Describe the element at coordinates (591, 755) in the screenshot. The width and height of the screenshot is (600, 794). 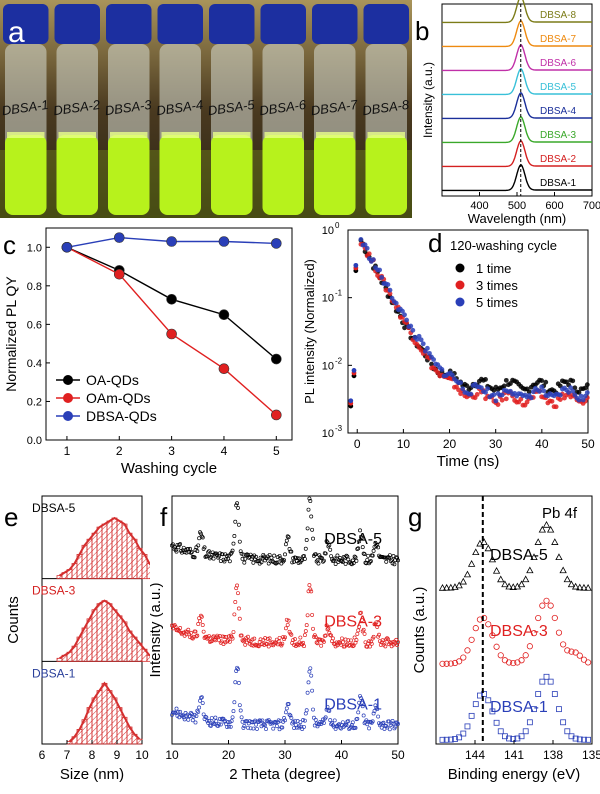
I see `x-tick-label: 135` at that location.